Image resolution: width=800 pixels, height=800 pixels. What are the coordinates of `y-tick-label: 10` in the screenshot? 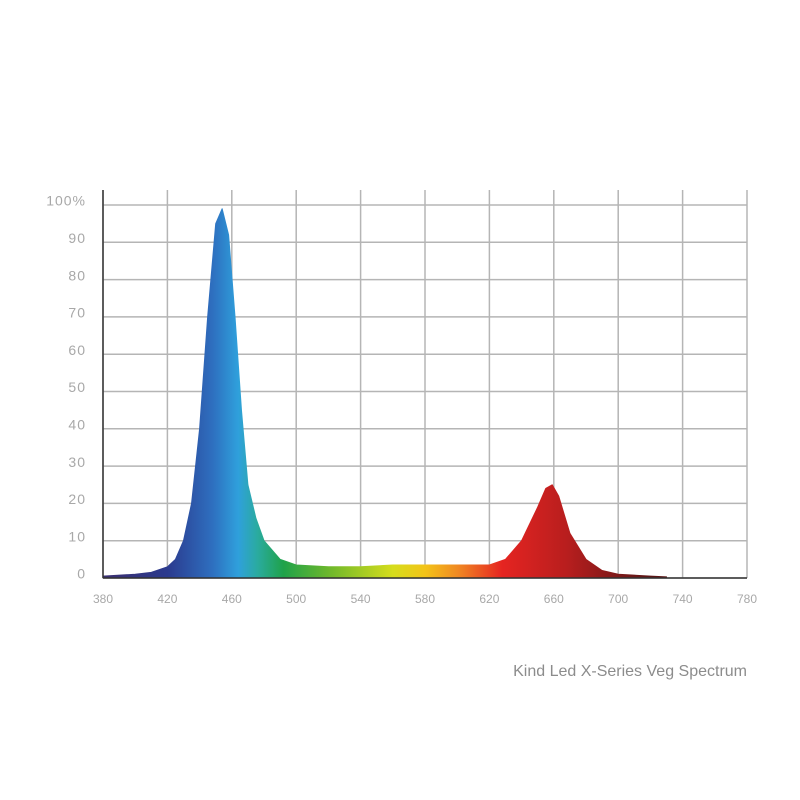 It's located at (77, 536).